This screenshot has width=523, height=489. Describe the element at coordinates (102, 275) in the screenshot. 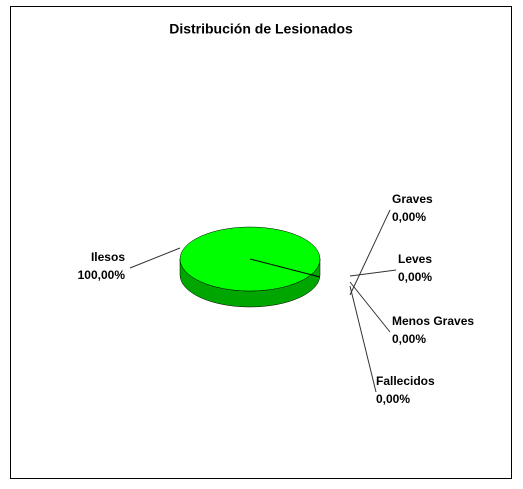

I see `slice-value-label: 100,00%` at that location.